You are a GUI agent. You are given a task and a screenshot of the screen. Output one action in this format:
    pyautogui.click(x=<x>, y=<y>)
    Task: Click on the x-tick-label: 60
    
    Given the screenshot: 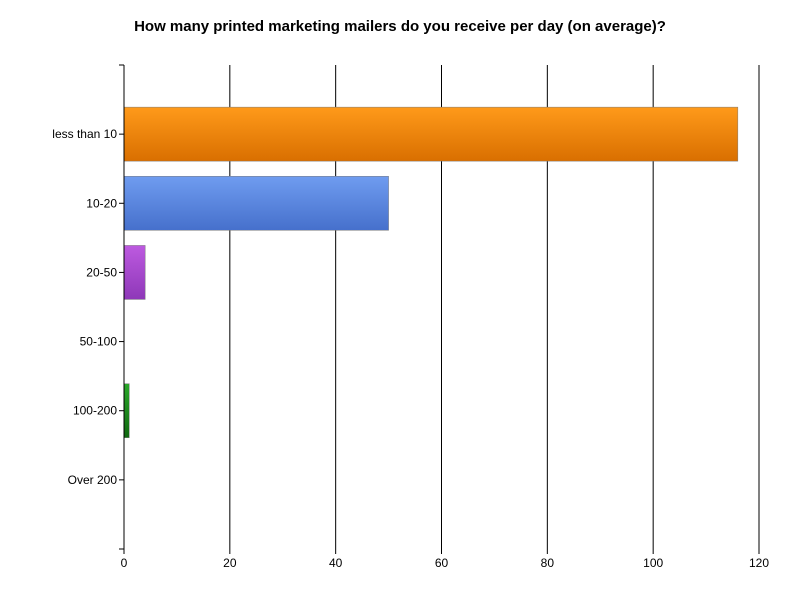 What is the action you would take?
    pyautogui.click(x=442, y=563)
    